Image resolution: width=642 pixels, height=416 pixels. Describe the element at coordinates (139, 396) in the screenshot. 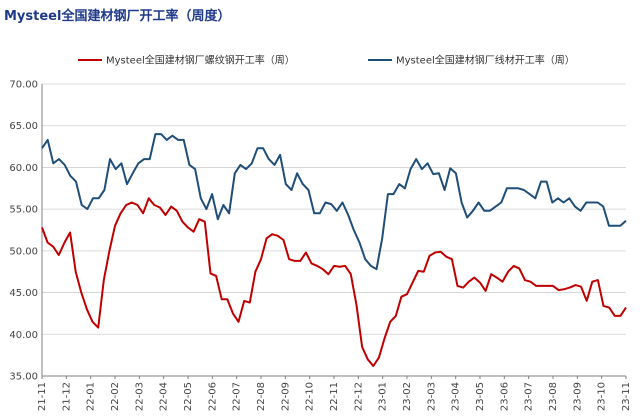

I see `x-tick-label: 22-03` at that location.